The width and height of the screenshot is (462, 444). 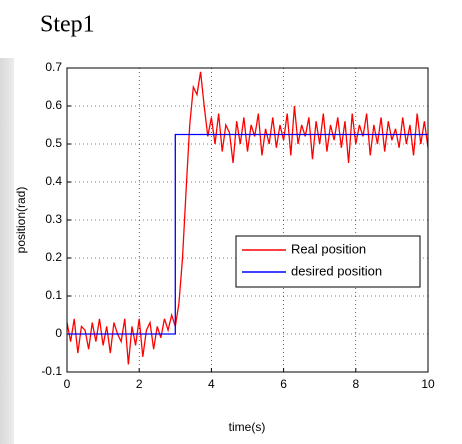 What do you see at coordinates (67, 384) in the screenshot?
I see `x-tick-label: 0` at bounding box center [67, 384].